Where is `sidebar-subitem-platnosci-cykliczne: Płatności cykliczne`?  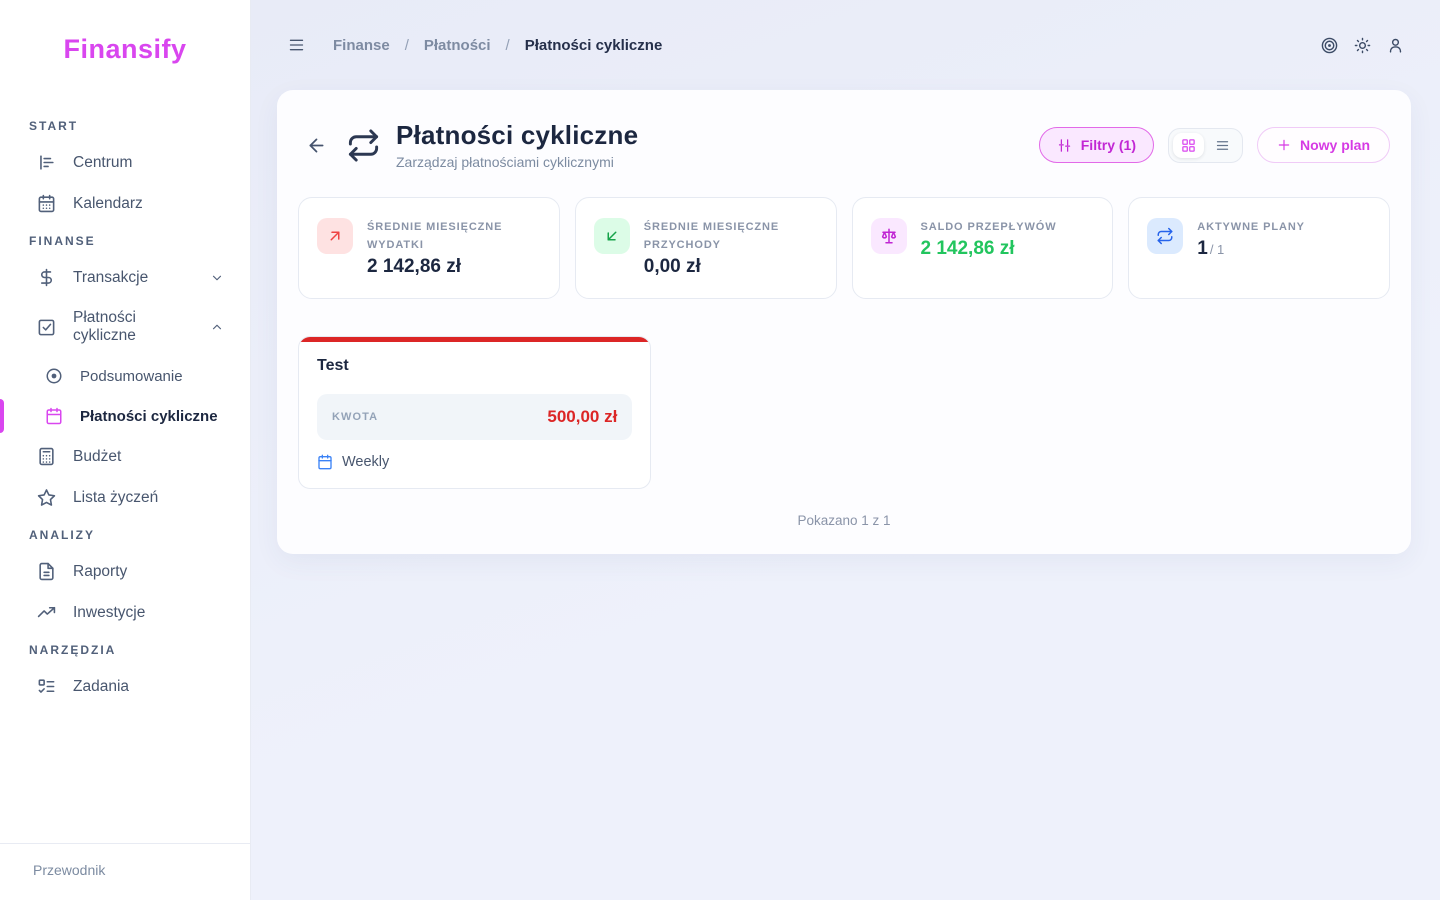 sidebar-subitem-platnosci-cykliczne: Płatności cykliczne is located at coordinates (125, 416).